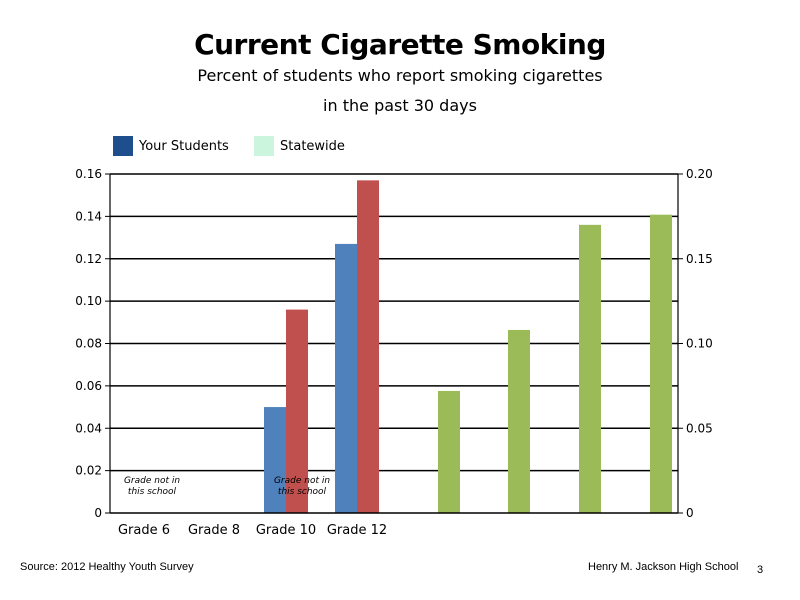 The image size is (800, 600). Describe the element at coordinates (123, 146) in the screenshot. I see `legend-swatch-your-students` at that location.